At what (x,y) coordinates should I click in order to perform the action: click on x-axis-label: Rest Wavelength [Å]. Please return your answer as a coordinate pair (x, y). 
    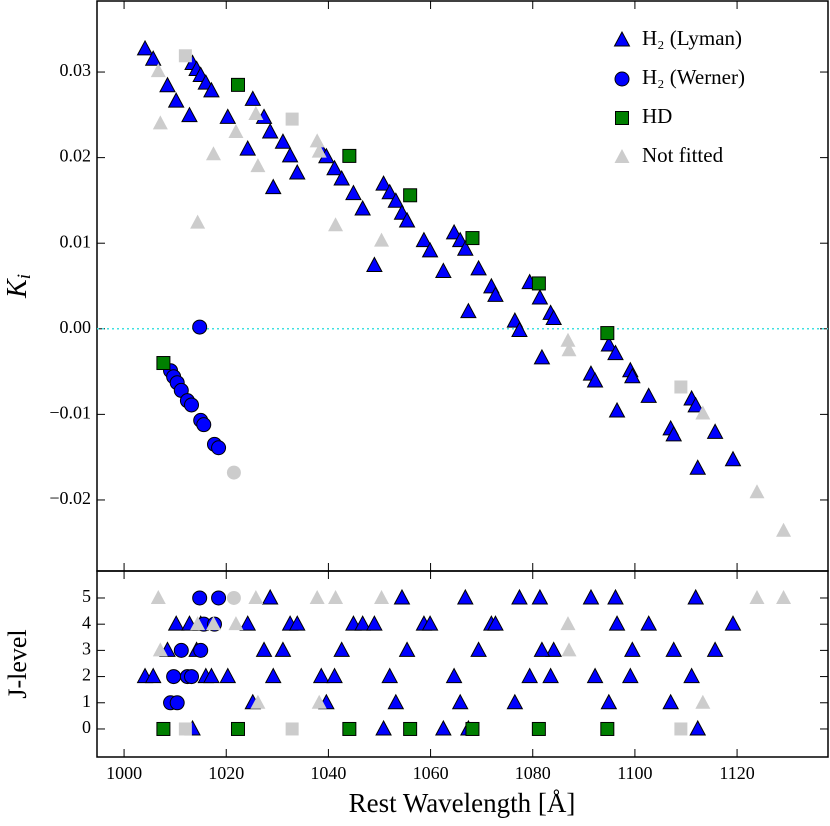
    Looking at the image, I should click on (462, 803).